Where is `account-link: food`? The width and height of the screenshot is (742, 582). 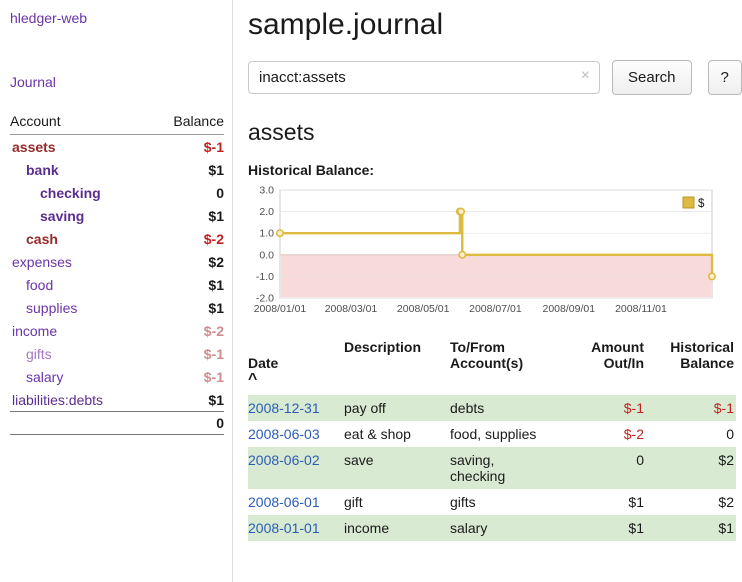
account-link: food is located at coordinates (40, 284).